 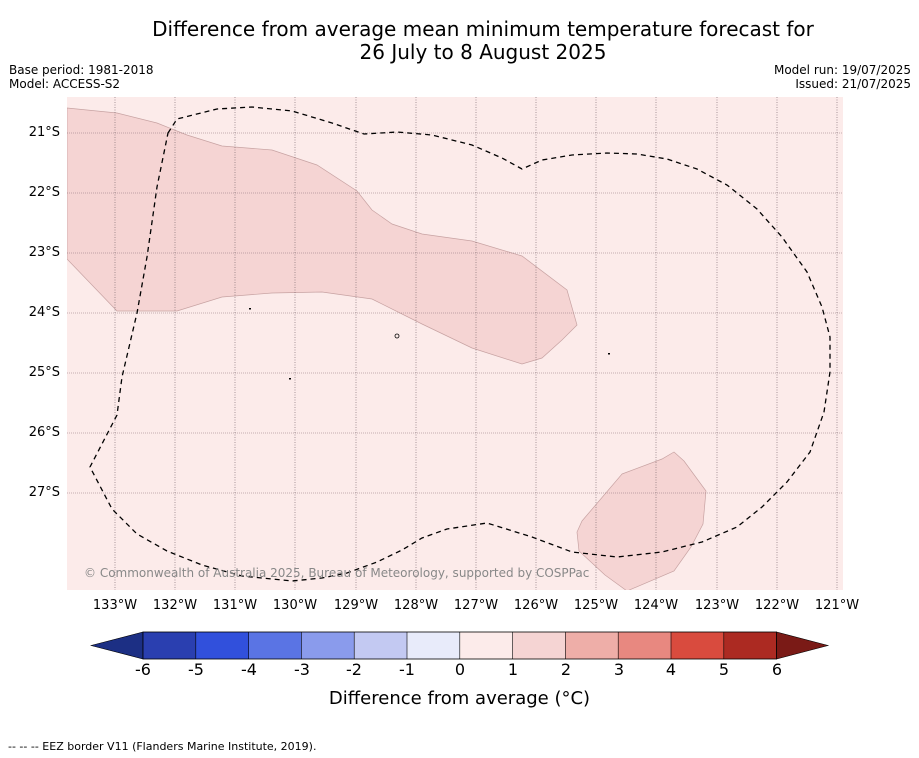 I want to click on lon-label: 126°W, so click(x=536, y=605).